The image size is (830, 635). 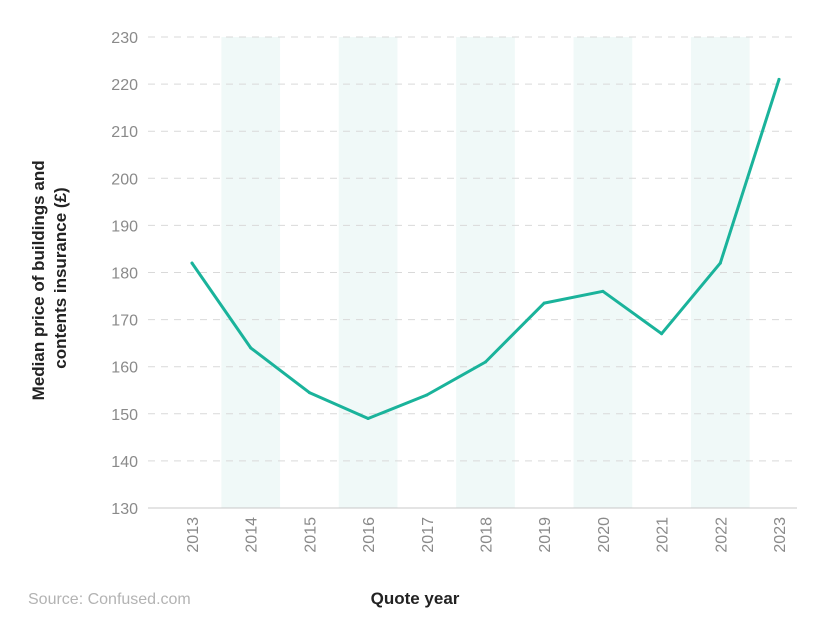 I want to click on x-tick-label-2017: 2017, so click(x=428, y=535).